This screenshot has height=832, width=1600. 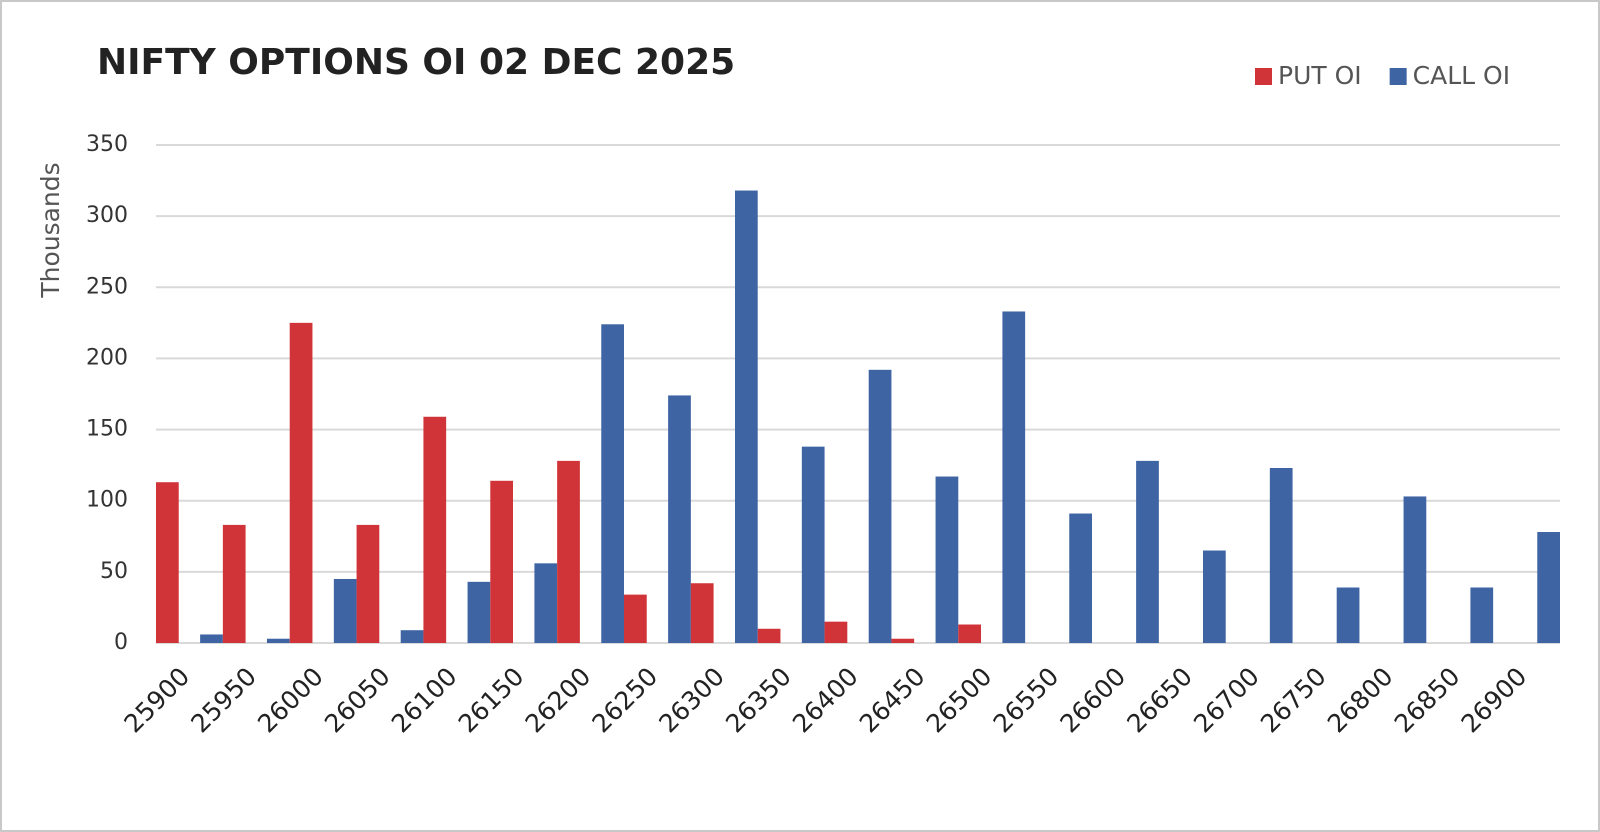 What do you see at coordinates (107, 429) in the screenshot?
I see `y-tick-label: 150` at bounding box center [107, 429].